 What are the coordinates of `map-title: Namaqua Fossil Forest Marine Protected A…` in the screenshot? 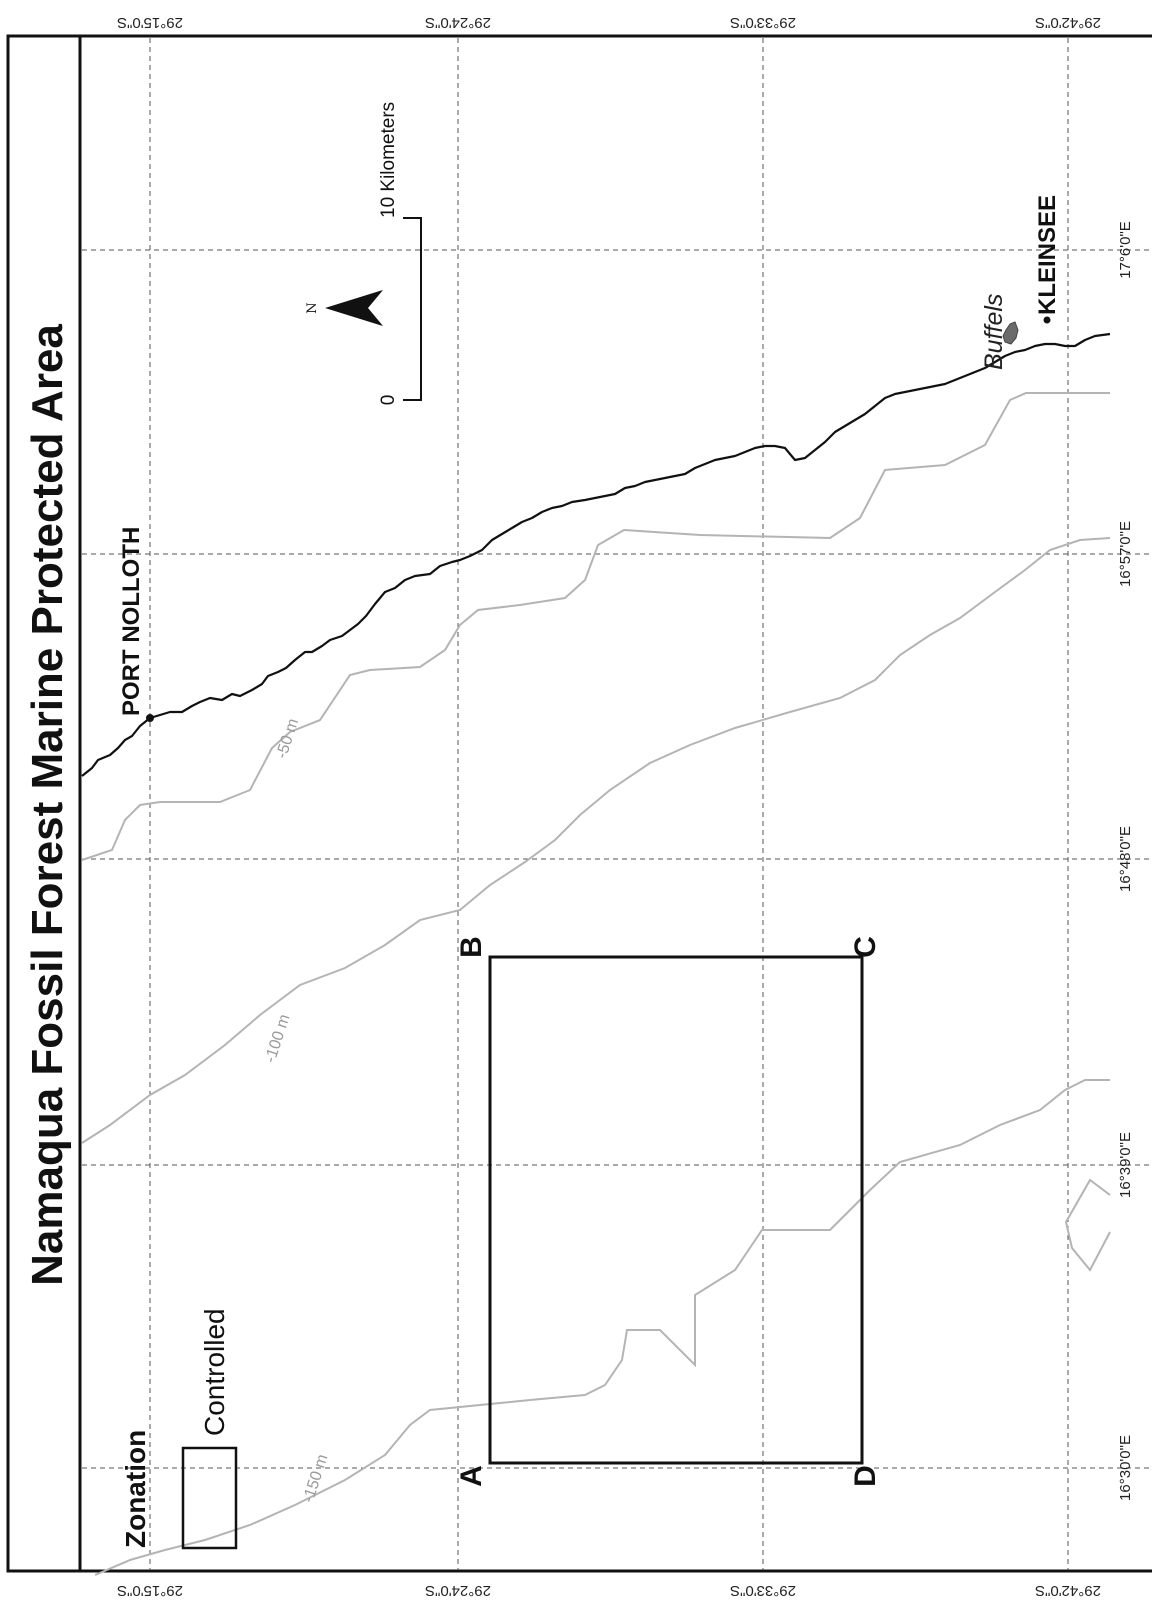 It's located at (47, 805).